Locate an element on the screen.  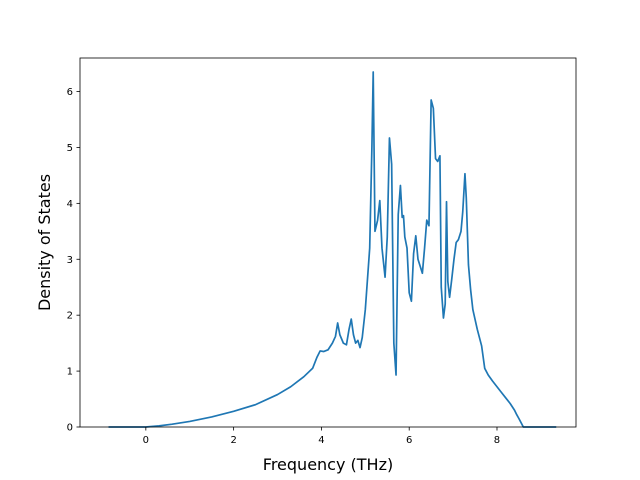
y-tick-label: 6 is located at coordinates (70, 92).